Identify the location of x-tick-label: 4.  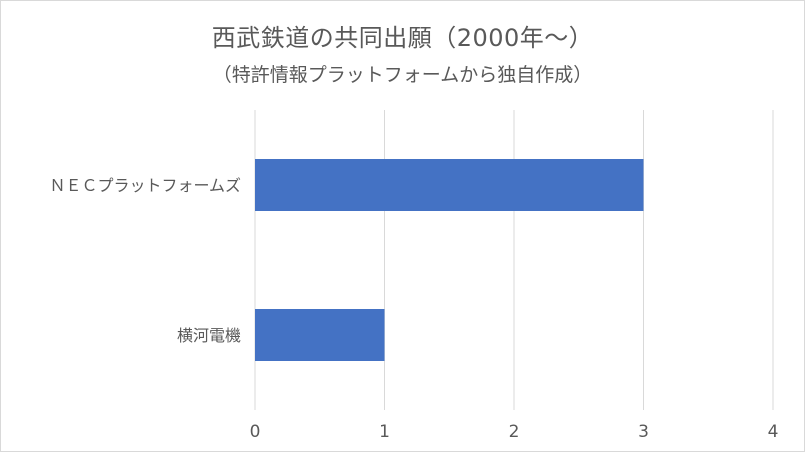
(773, 432).